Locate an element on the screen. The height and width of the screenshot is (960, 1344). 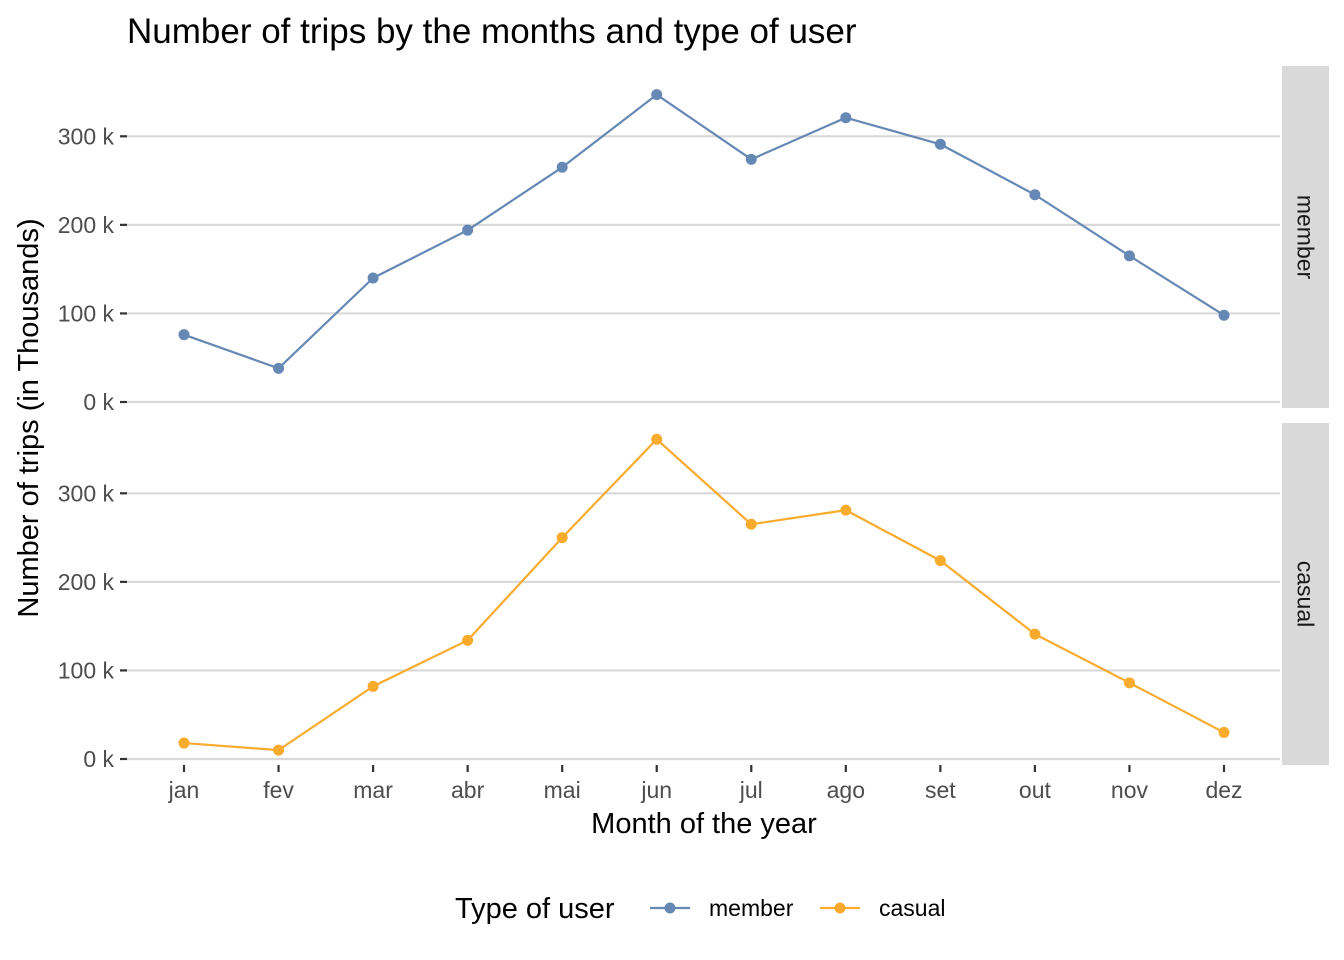
legend: Type of user member casual is located at coordinates (700, 909).